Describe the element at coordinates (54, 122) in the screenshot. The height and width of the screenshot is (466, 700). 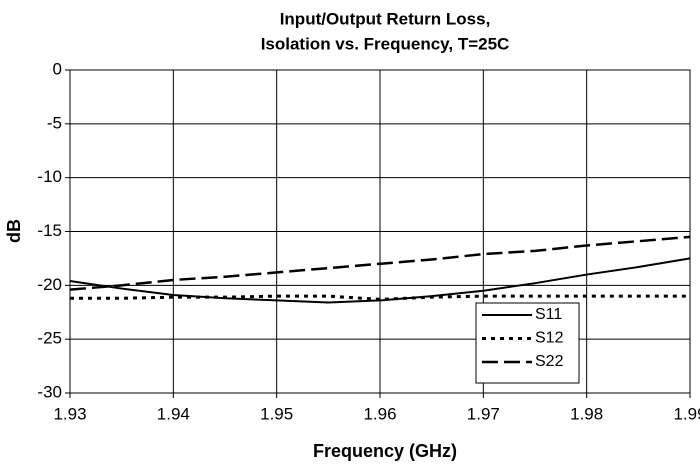
I see `y-tick-label: -5` at that location.